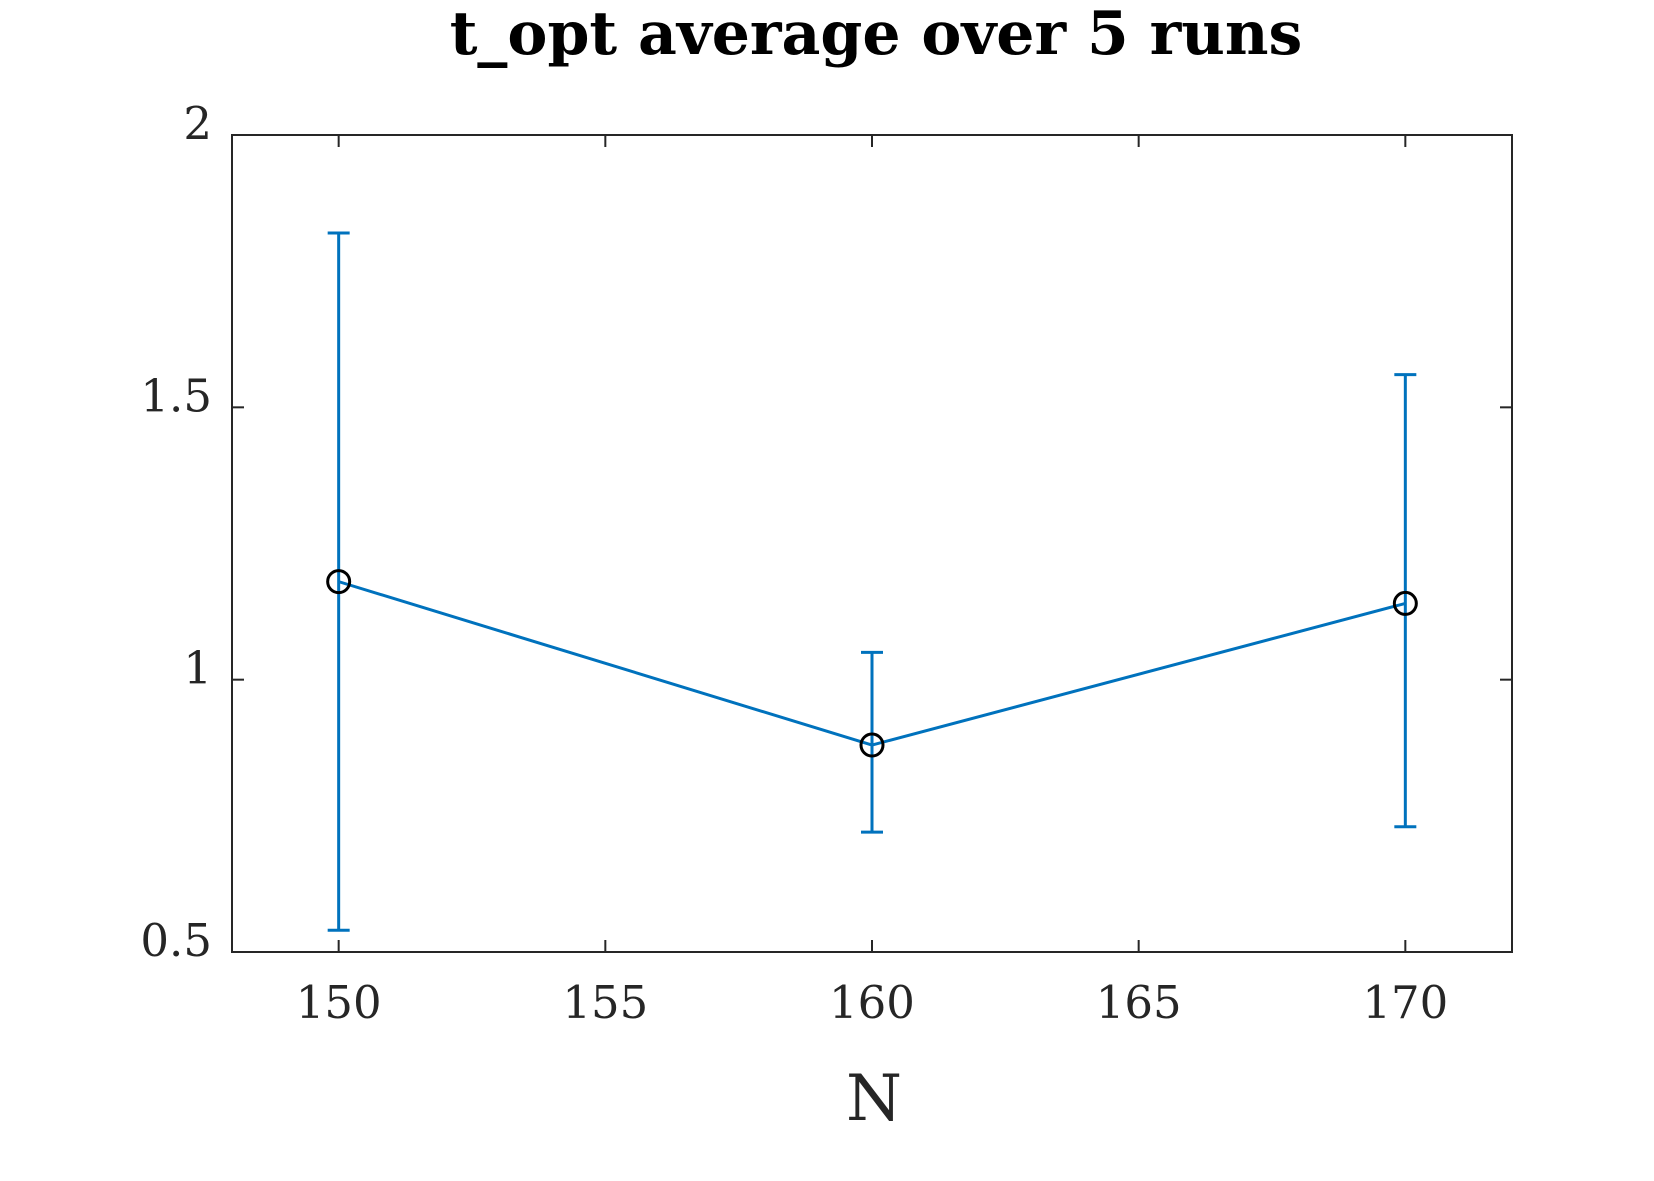  What do you see at coordinates (197, 123) in the screenshot?
I see `y-tick-label: 2` at bounding box center [197, 123].